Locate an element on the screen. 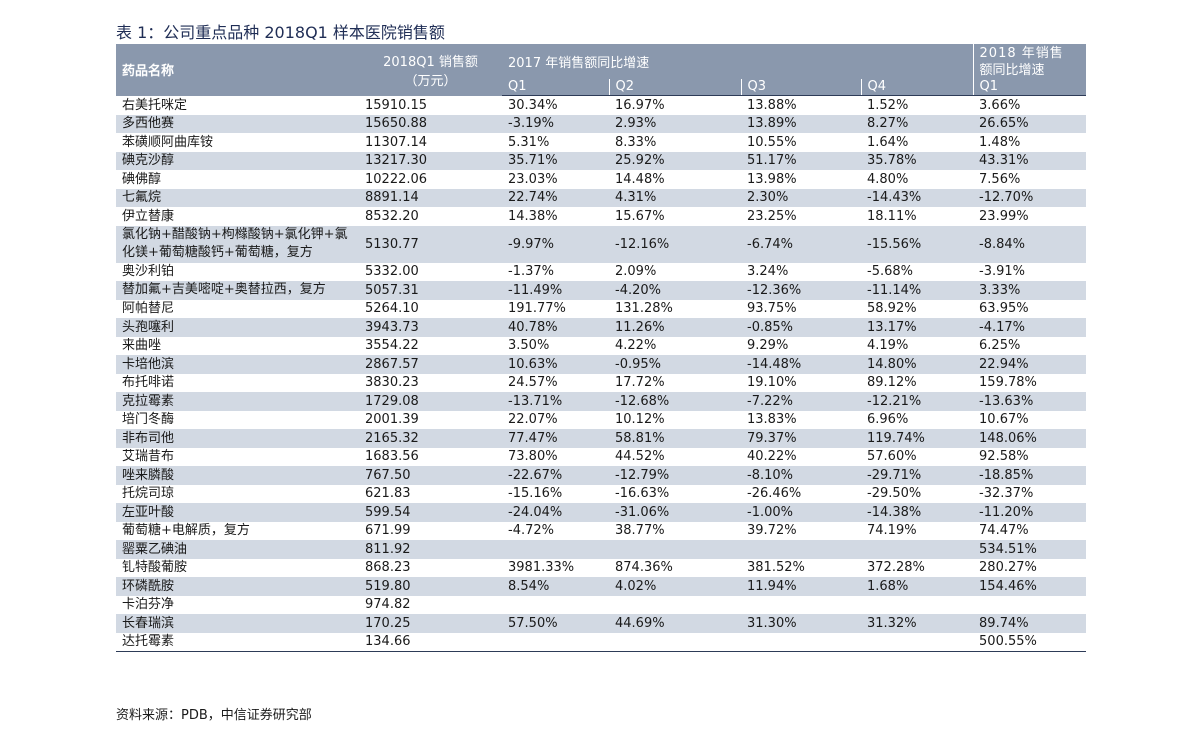 This screenshot has height=741, width=1191. drug-name-cell: 卡培他滨 is located at coordinates (237, 364).